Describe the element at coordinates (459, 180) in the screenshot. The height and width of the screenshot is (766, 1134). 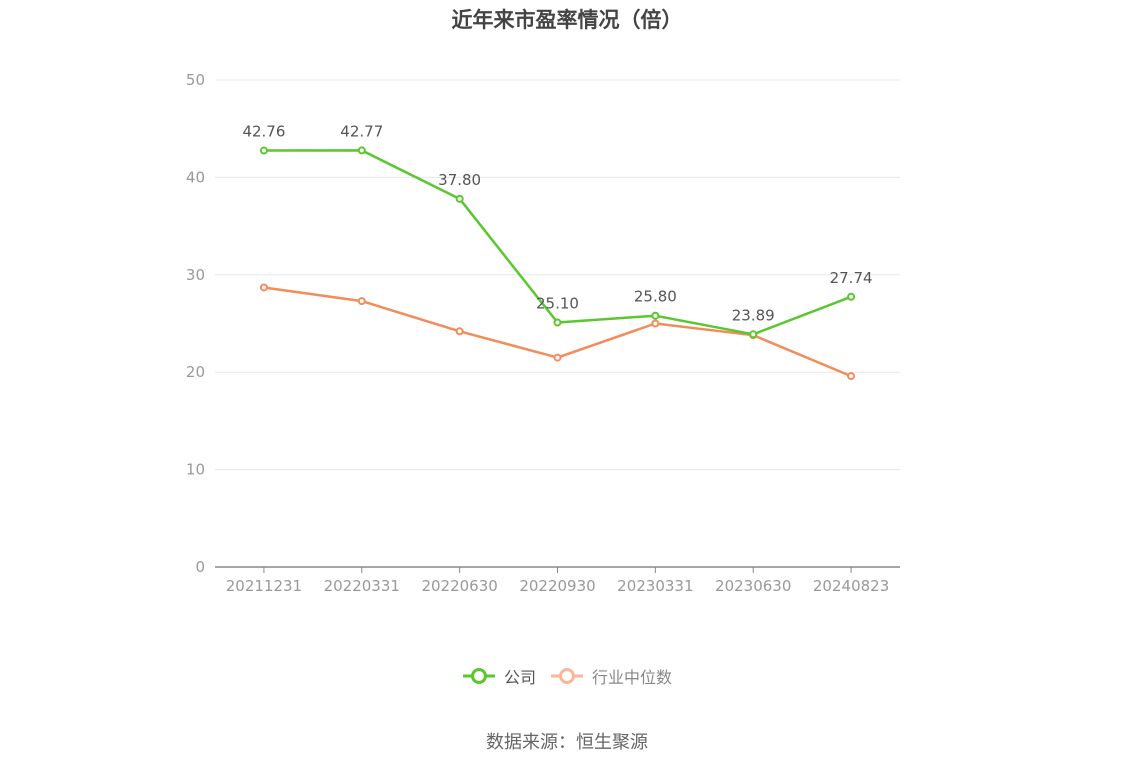
I see `data-label: 37.80` at that location.